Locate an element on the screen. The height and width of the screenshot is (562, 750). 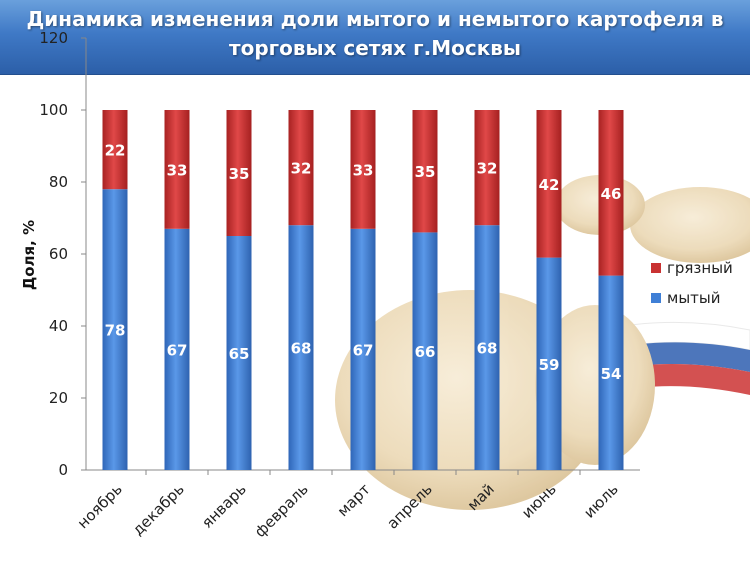
data-label-dirty: 22 is located at coordinates (115, 151).